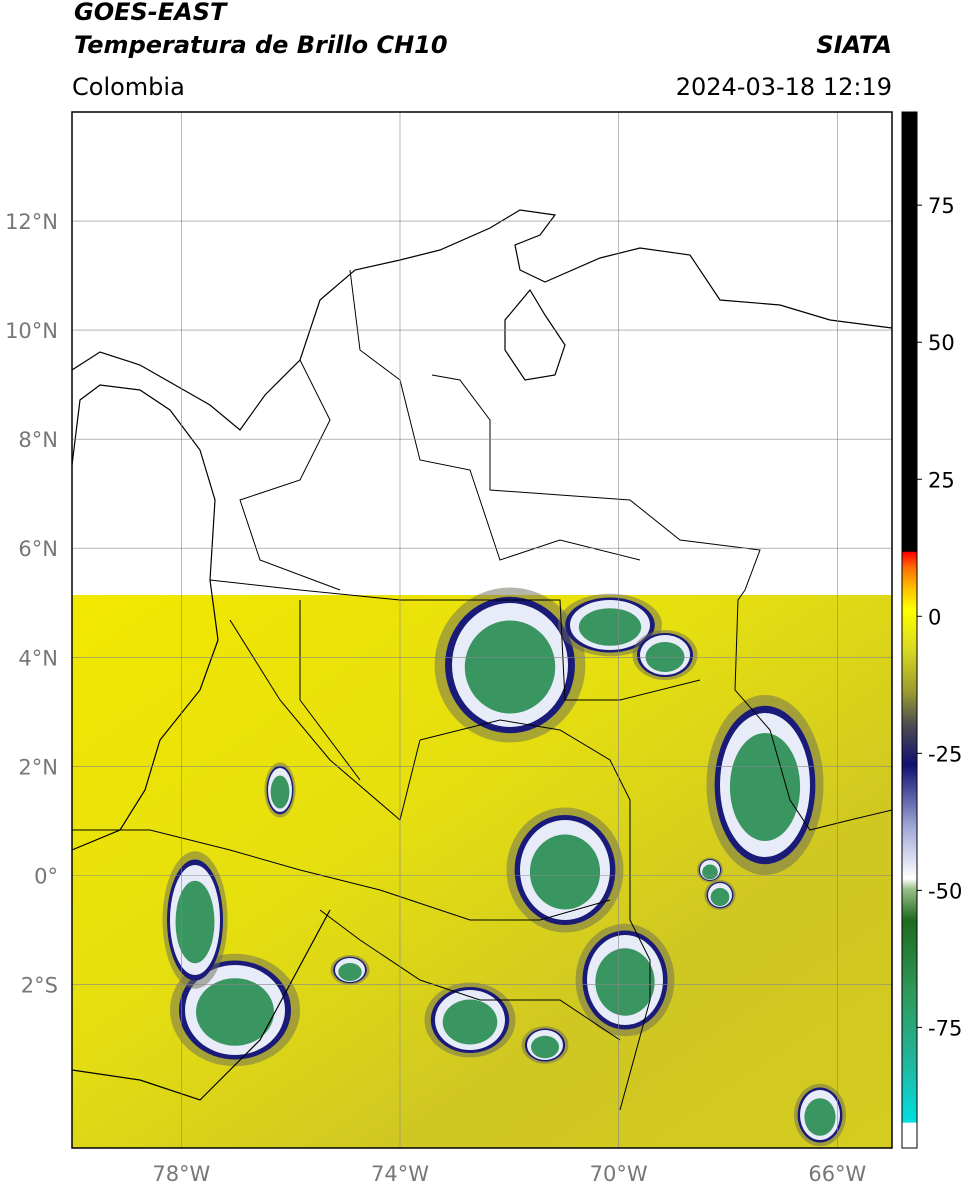  Describe the element at coordinates (941, 480) in the screenshot. I see `colorbar-tick-label: 25` at that location.